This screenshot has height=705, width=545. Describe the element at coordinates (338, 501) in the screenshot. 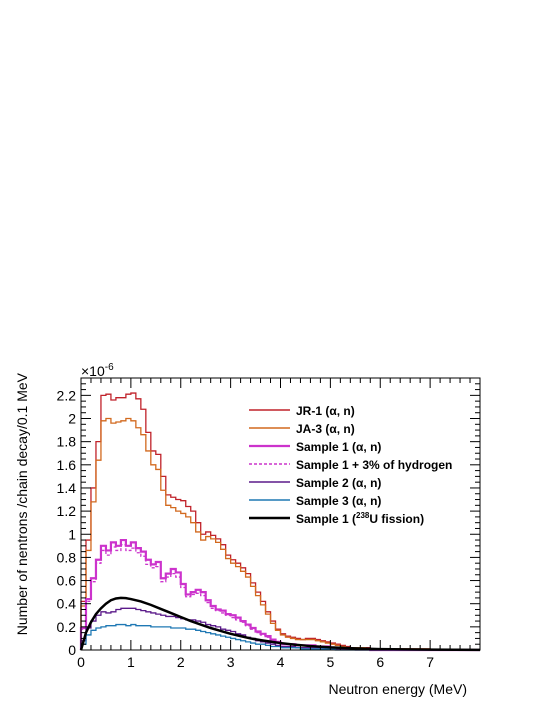

I see `legend-entry: Sample 3 (α, n)` at that location.